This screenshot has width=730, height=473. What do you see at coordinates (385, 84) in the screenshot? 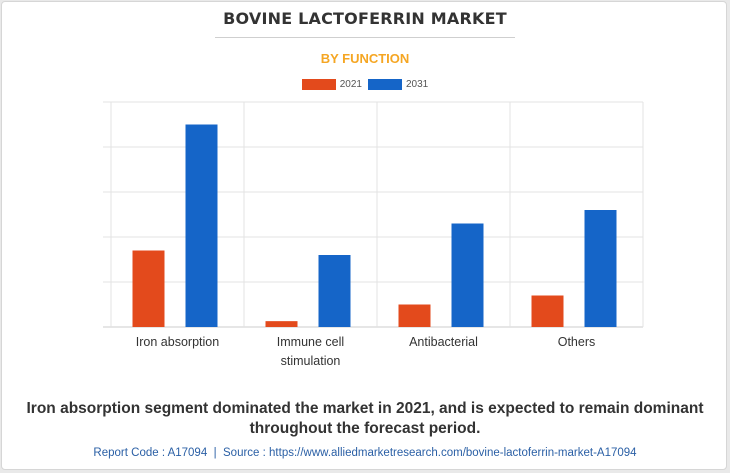
I see `legend-swatch-2031` at bounding box center [385, 84].